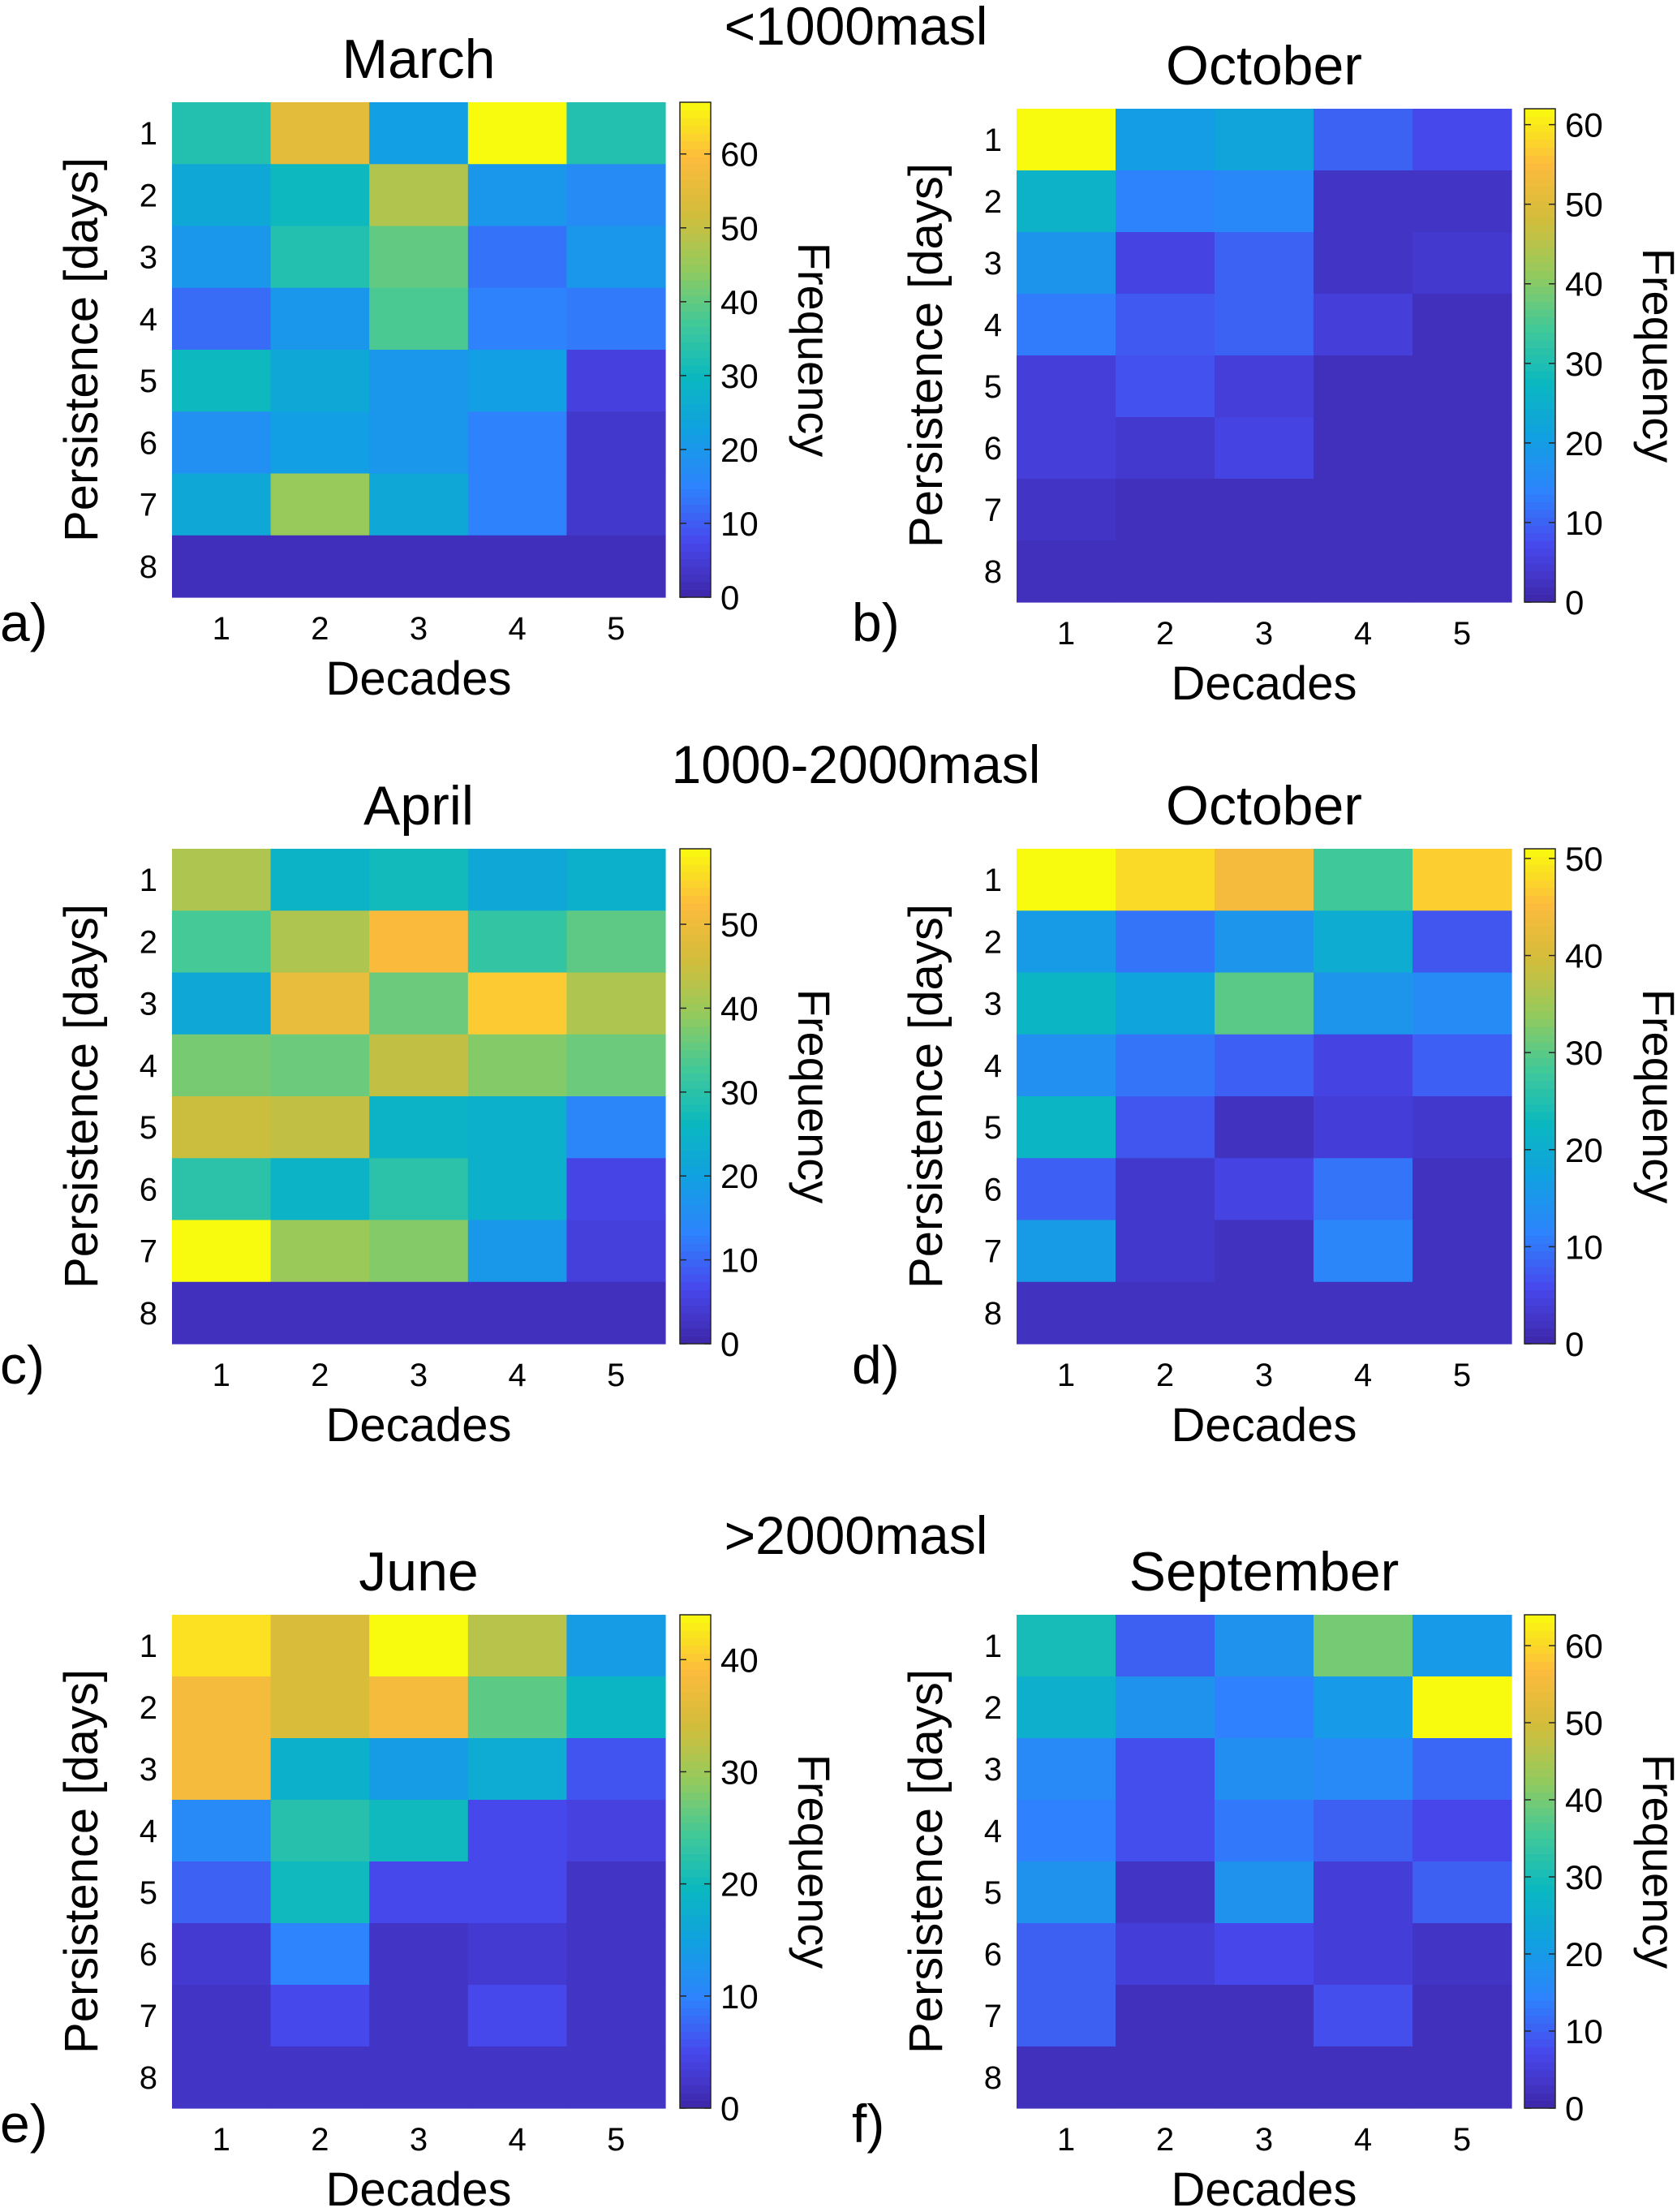  Describe the element at coordinates (24, 622) in the screenshot. I see `panel-letter: a)` at that location.